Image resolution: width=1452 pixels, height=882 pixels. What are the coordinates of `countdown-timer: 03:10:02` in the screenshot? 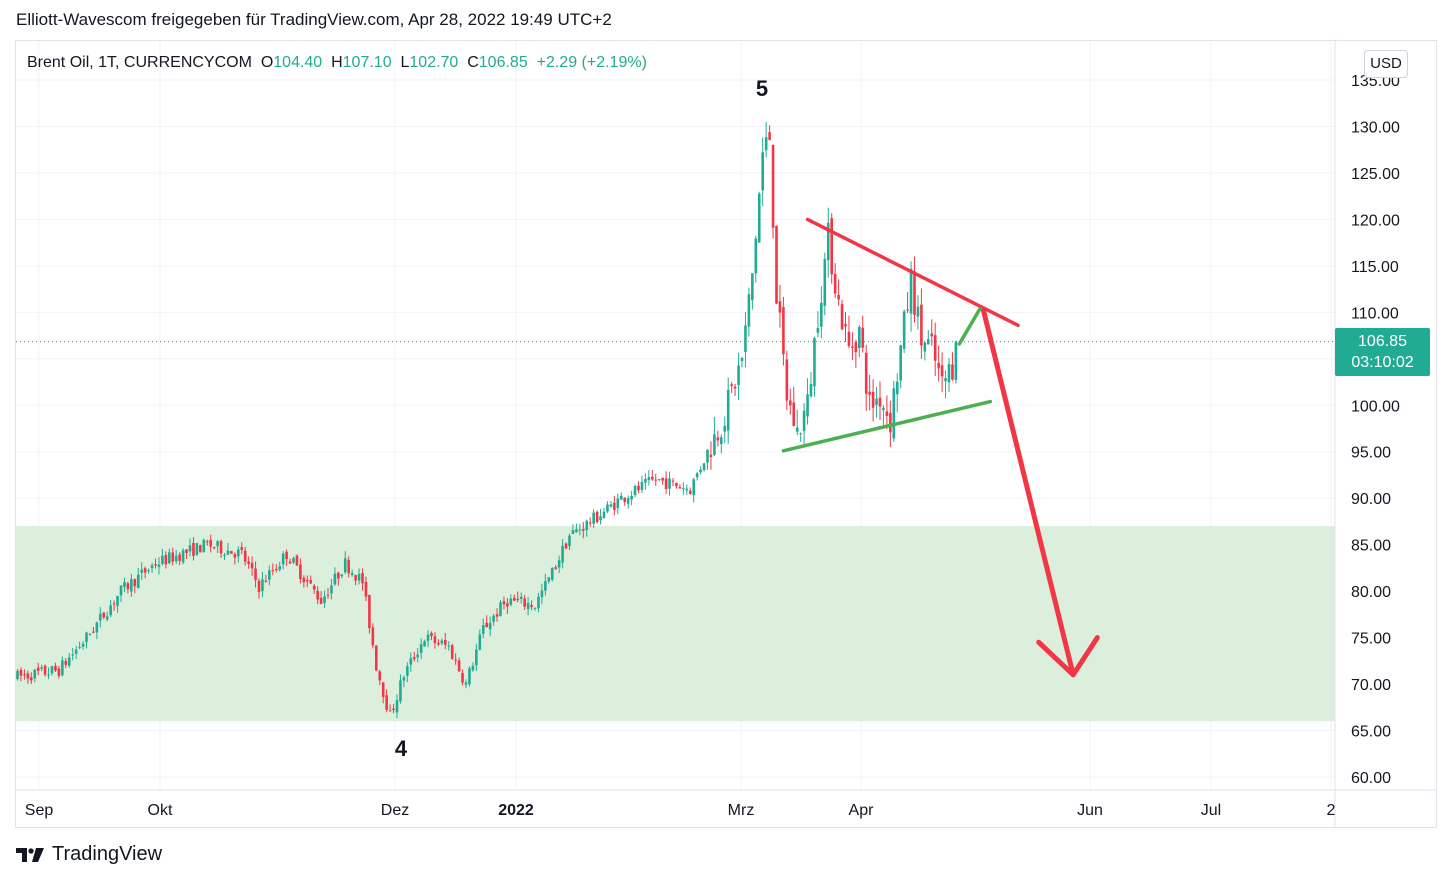 It's located at (1382, 362).